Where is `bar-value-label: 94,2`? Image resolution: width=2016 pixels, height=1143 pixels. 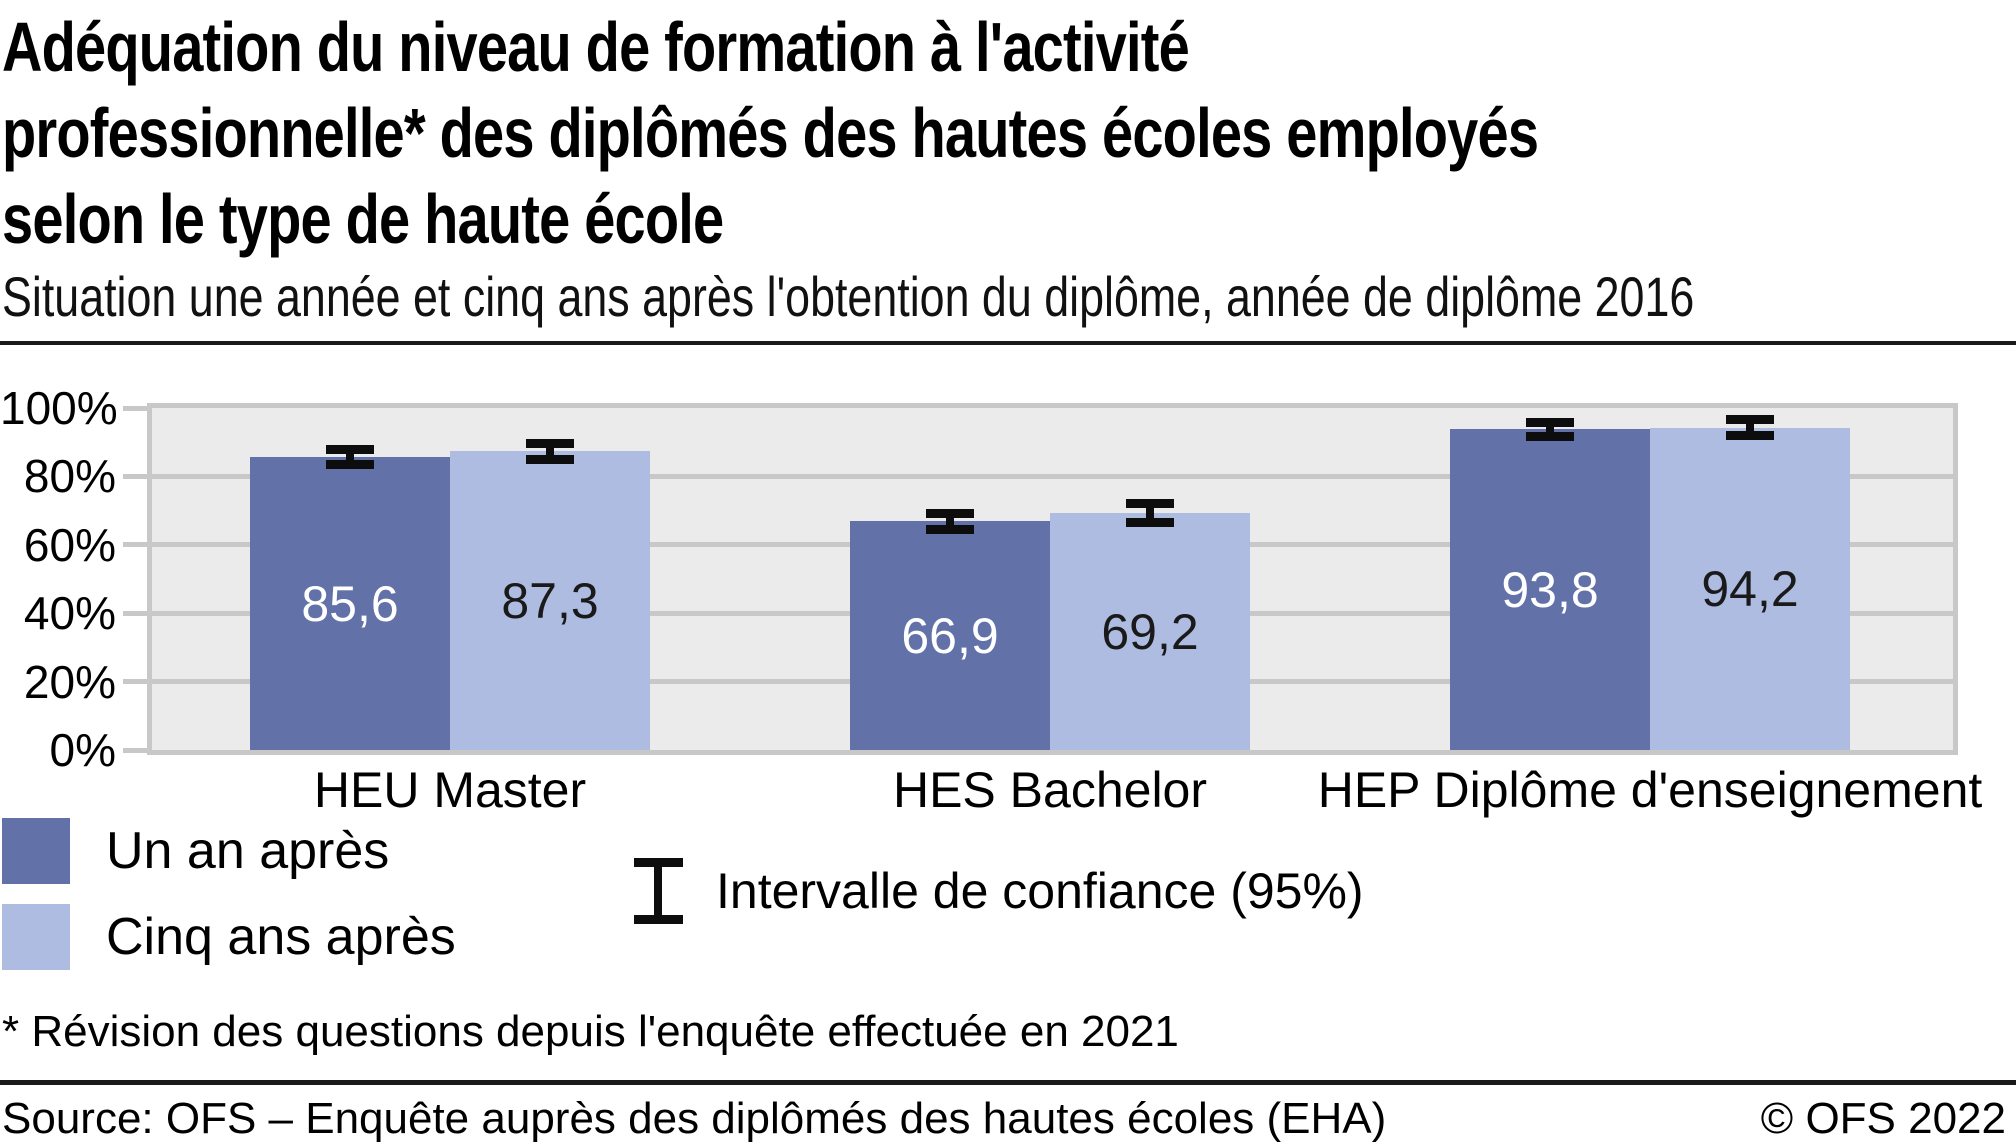 bar-value-label: 94,2 is located at coordinates (1750, 588).